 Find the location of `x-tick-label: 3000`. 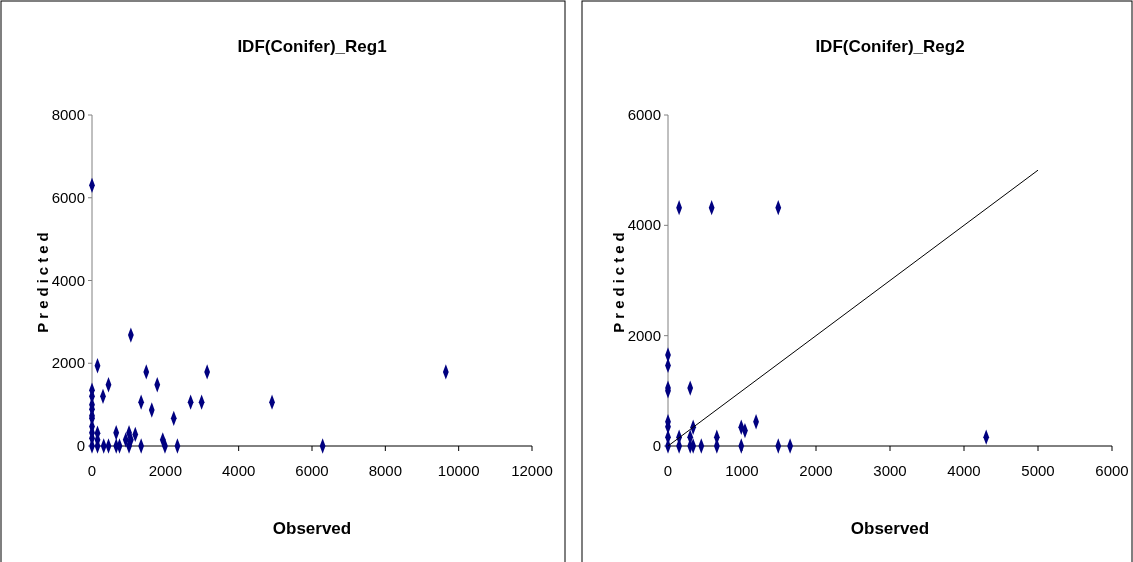

x-tick-label: 3000 is located at coordinates (890, 470).